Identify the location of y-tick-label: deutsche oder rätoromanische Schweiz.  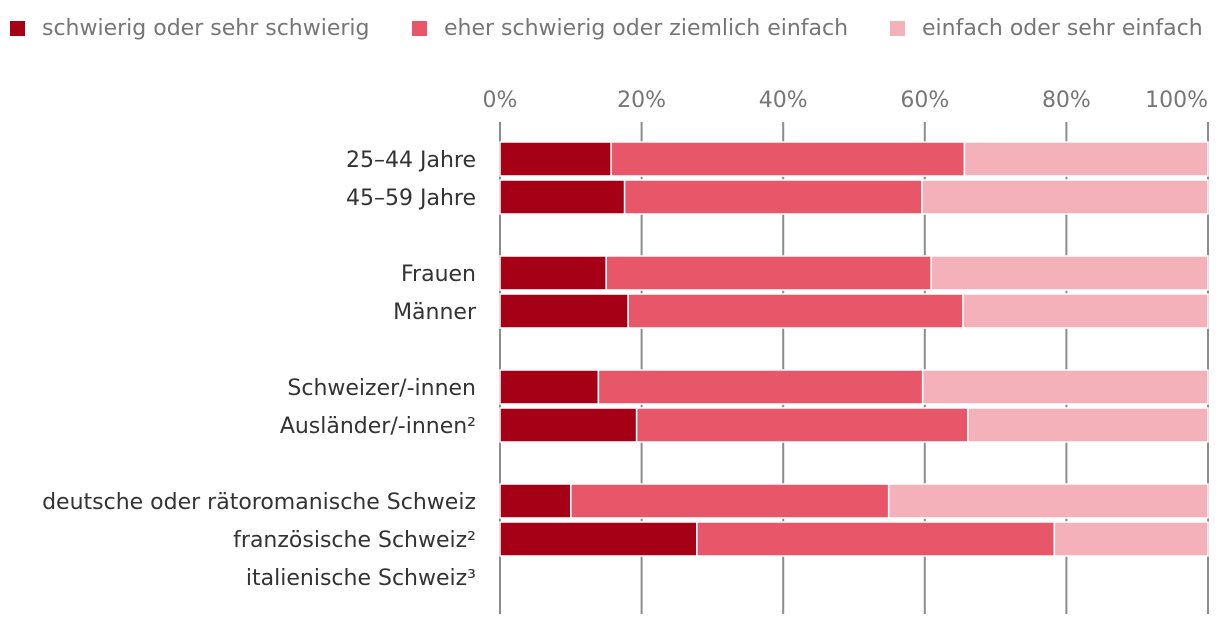
(259, 502).